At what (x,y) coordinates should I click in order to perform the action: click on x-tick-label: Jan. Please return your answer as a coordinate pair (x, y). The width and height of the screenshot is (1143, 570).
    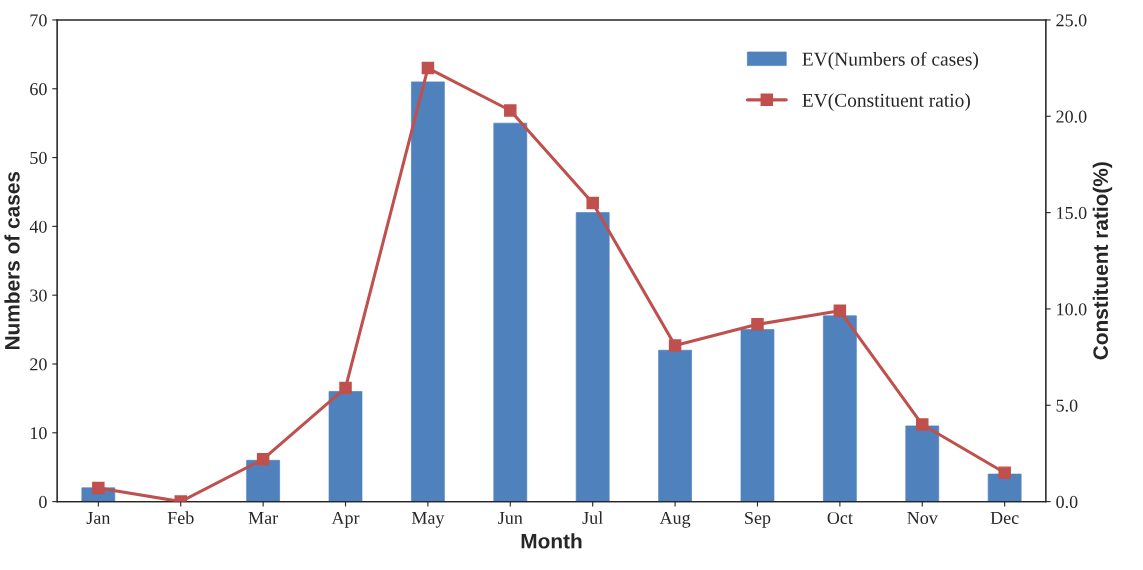
    Looking at the image, I should click on (98, 518).